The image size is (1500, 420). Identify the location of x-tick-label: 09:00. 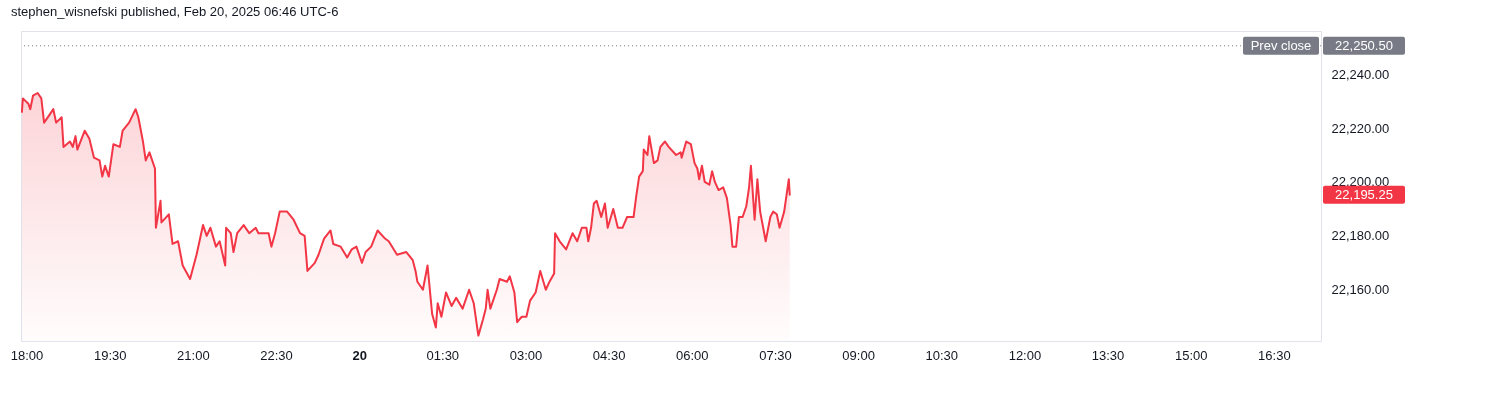
(858, 355).